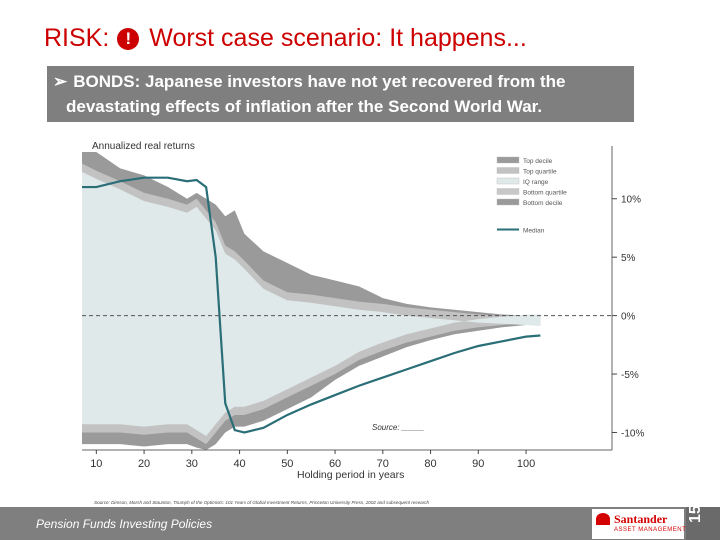 This screenshot has width=720, height=540. Describe the element at coordinates (124, 524) in the screenshot. I see `footer-text: Pension Funds Investing Policies` at that location.